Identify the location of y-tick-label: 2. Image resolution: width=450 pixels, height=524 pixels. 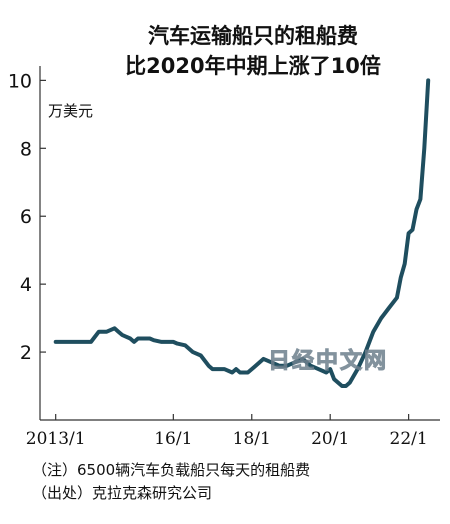
(26, 353).